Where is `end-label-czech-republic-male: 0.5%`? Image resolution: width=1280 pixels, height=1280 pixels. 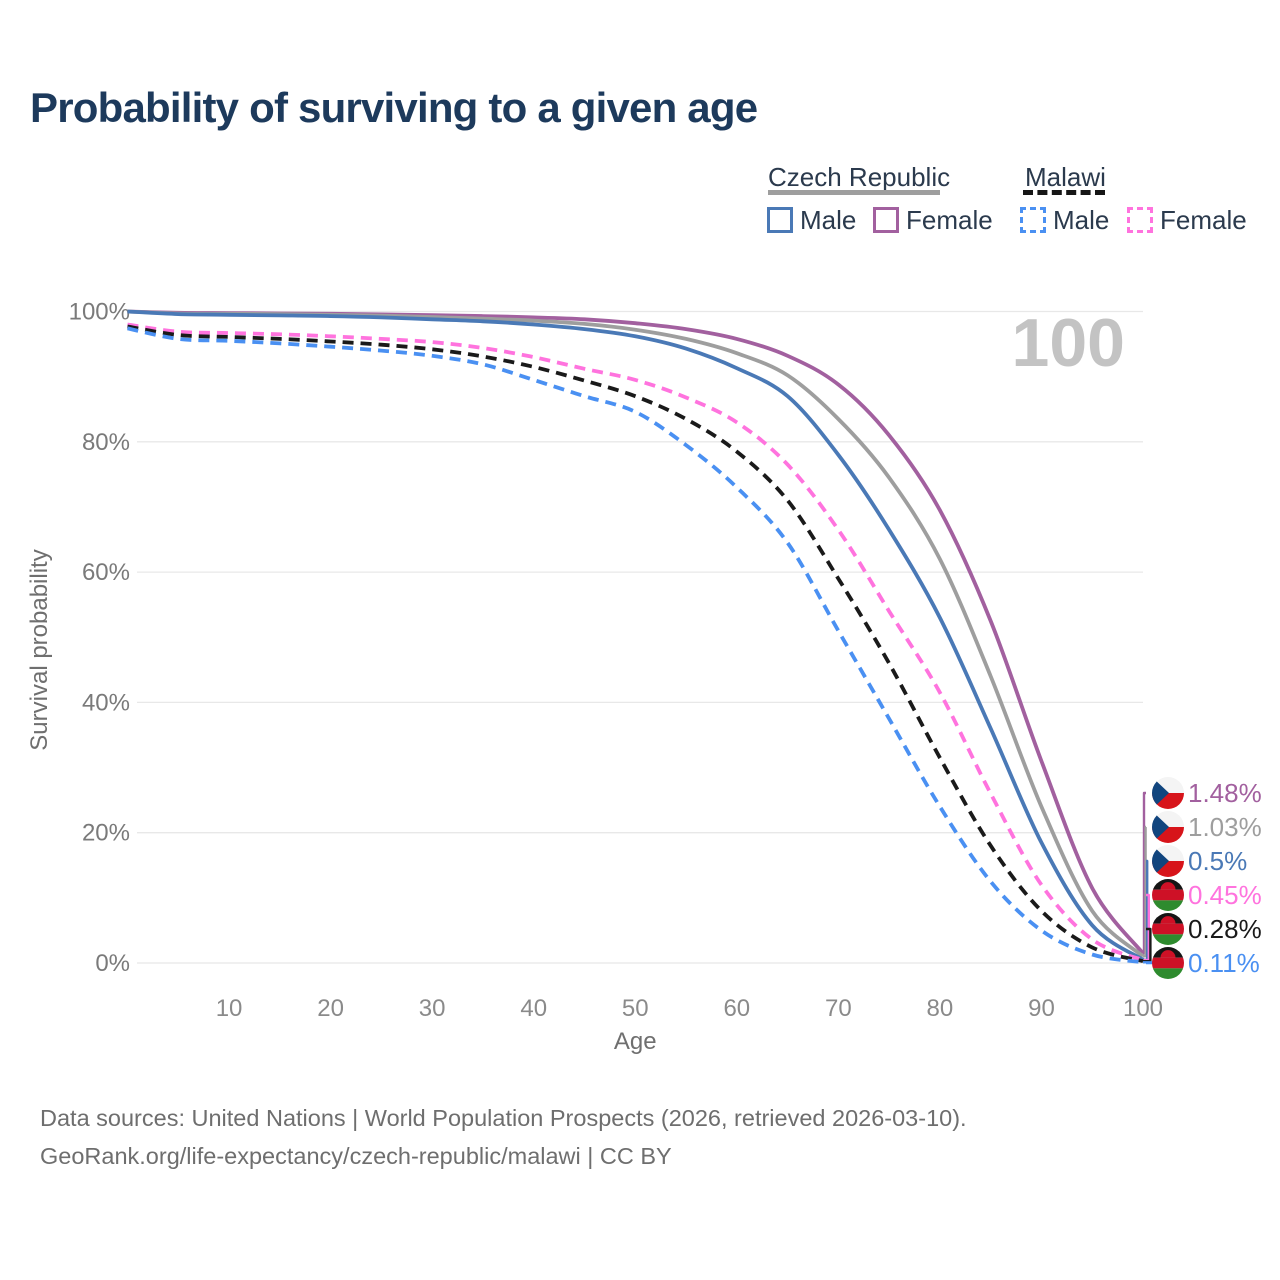
end-label-czech-republic-male: 0.5% is located at coordinates (1199, 861).